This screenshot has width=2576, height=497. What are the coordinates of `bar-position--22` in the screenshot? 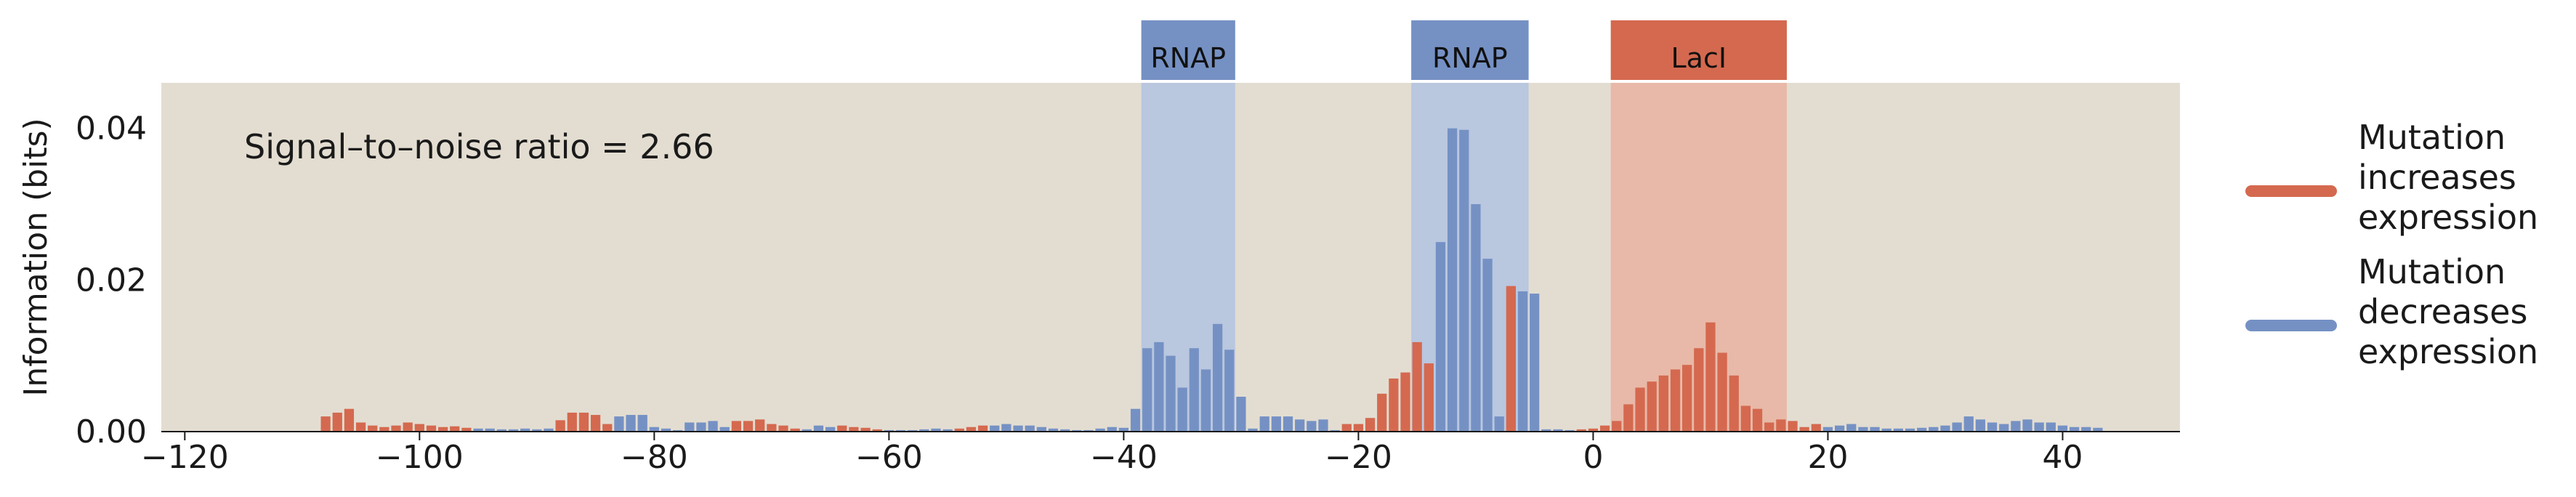 It's located at (1335, 430).